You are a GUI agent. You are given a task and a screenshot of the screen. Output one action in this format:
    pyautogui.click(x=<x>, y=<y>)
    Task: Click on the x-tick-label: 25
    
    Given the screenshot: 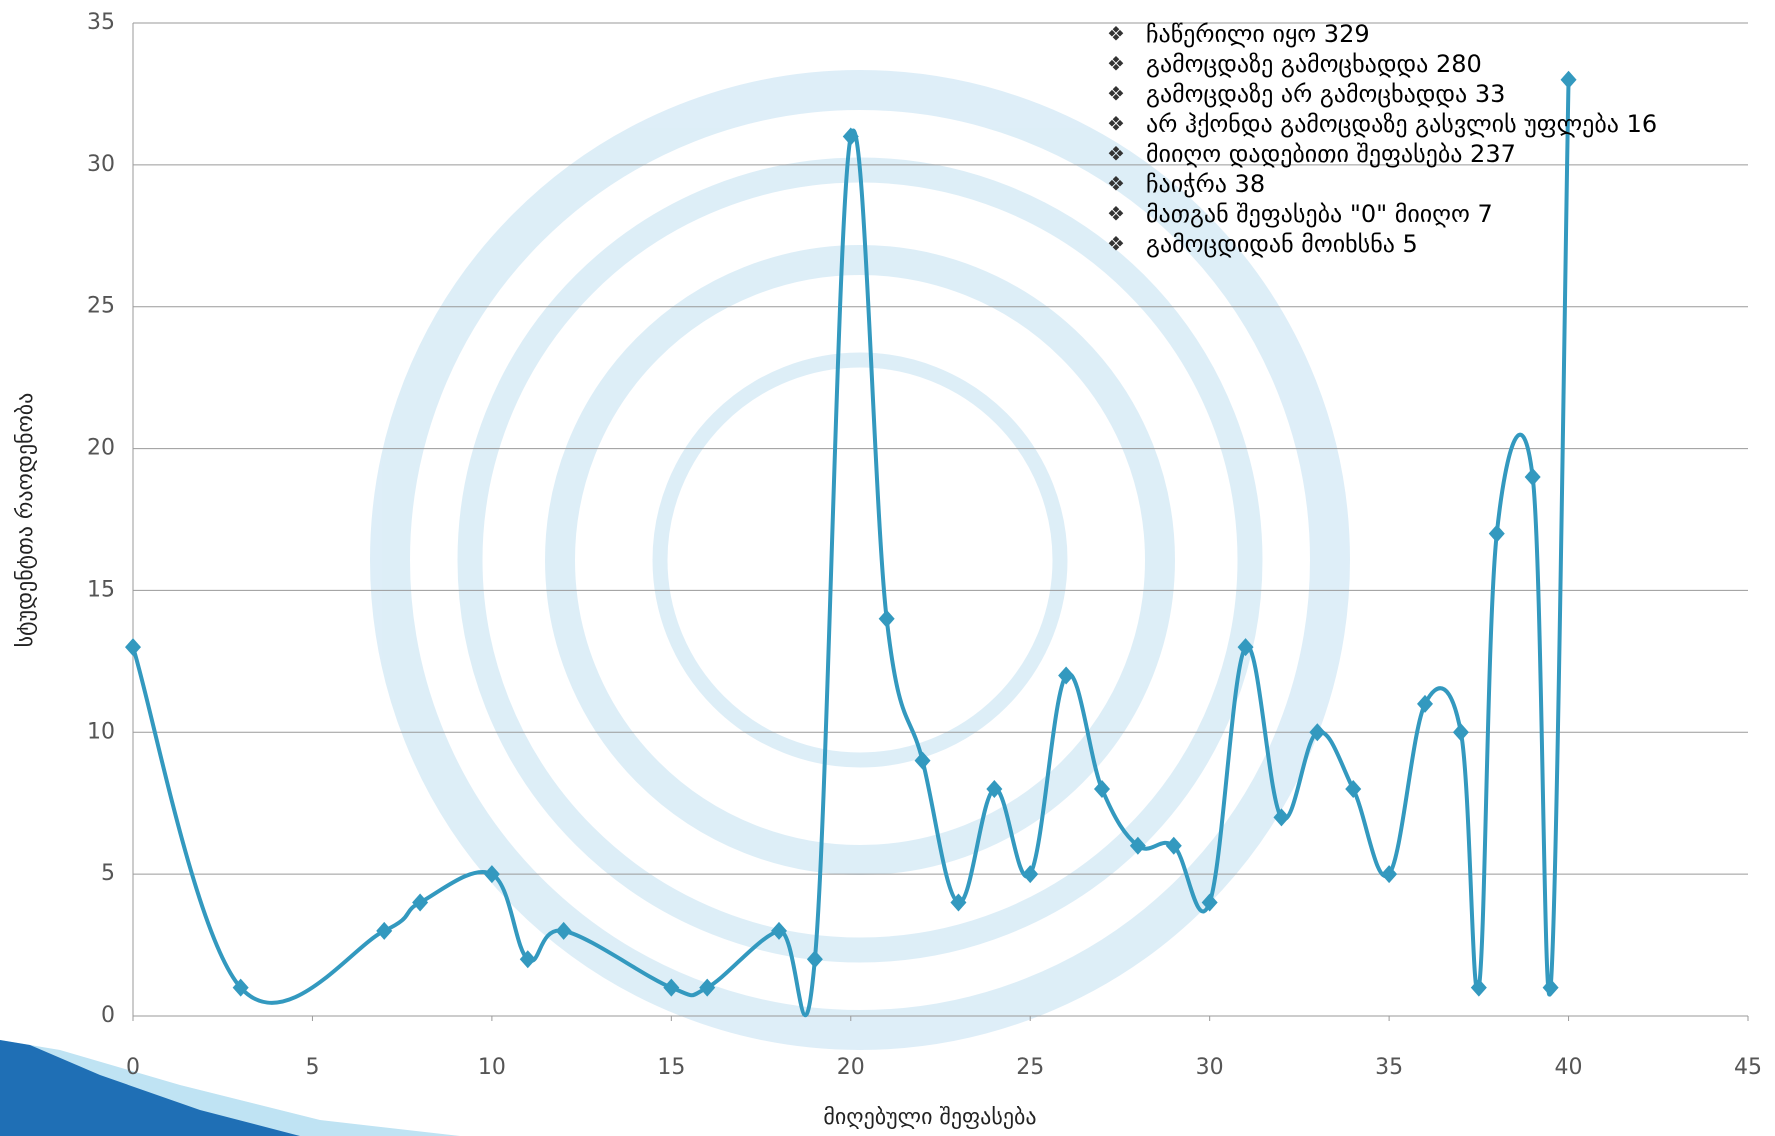 What is the action you would take?
    pyautogui.click(x=1030, y=1067)
    